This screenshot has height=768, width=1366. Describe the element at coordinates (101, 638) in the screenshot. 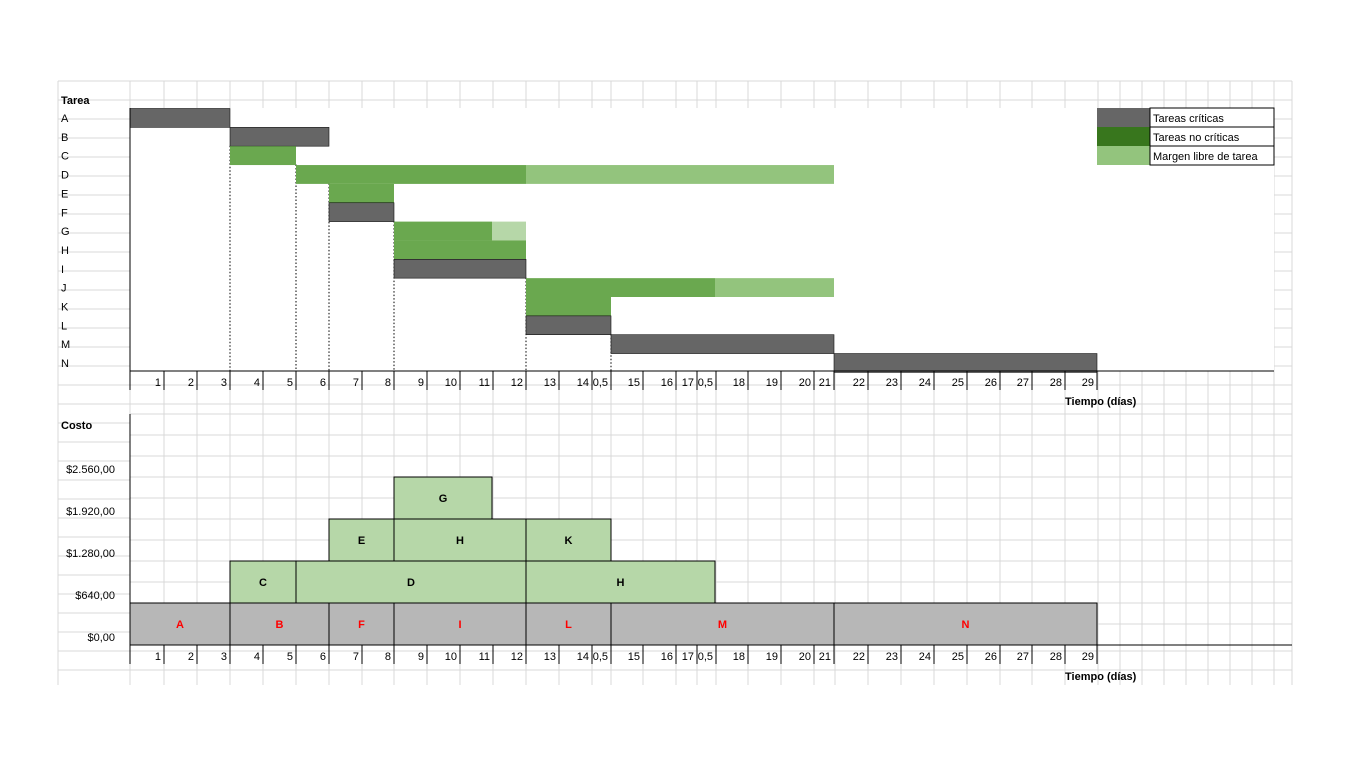

I see `cost-y-tick-label: $0,00` at that location.